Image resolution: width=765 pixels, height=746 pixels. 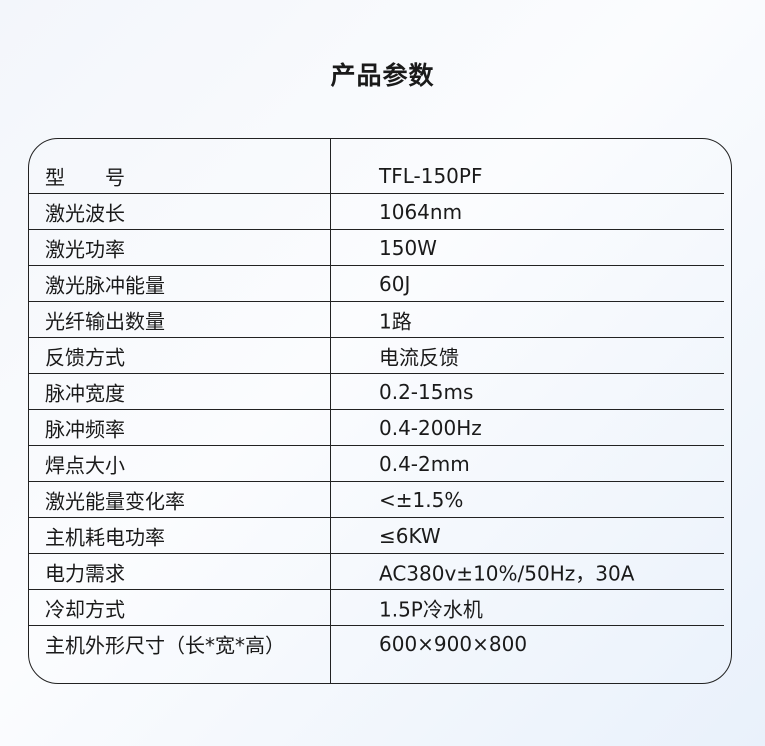 I want to click on spec-label: 激光功率, so click(x=85, y=249).